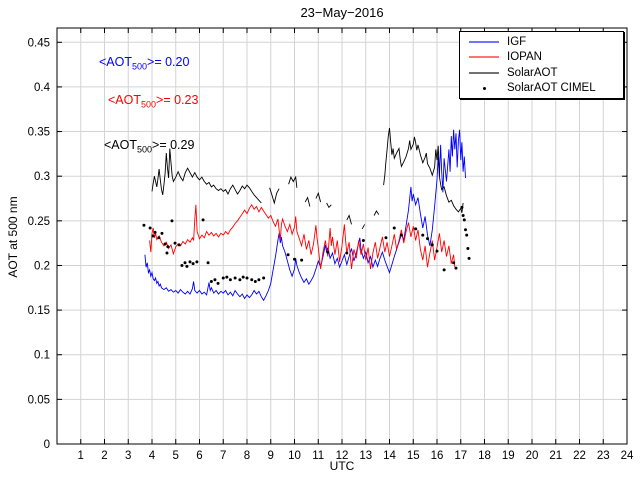 Image resolution: width=640 pixels, height=480 pixels. What do you see at coordinates (524, 57) in the screenshot?
I see `legend-label: IOPAN` at bounding box center [524, 57].